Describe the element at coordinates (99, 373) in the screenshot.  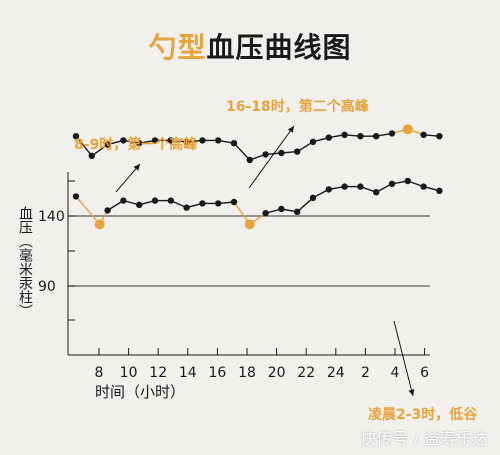
I see `x-tick-label: 8` at that location.